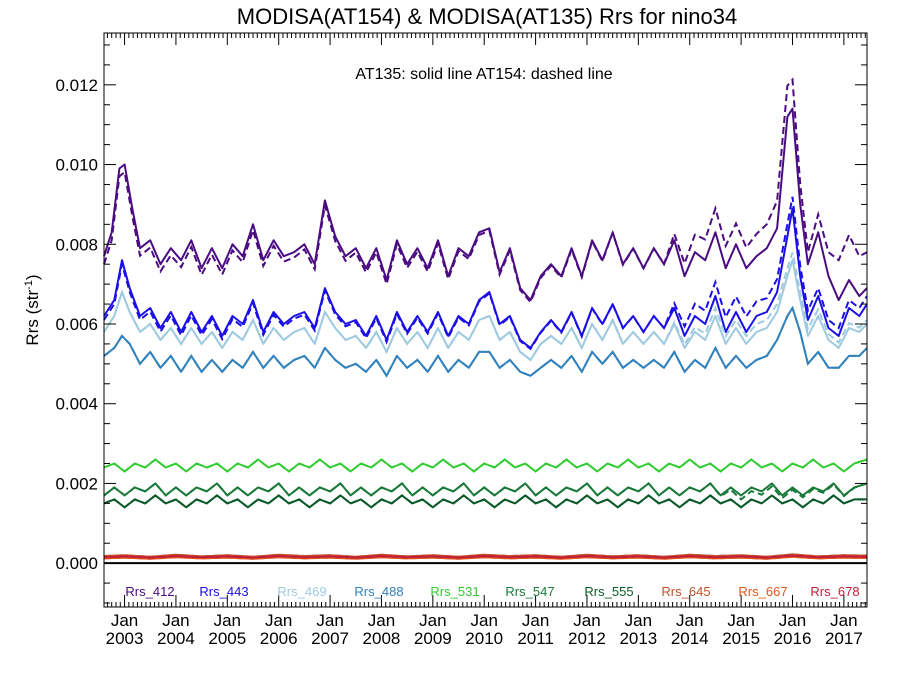 This screenshot has height=675, width=900. What do you see at coordinates (125, 638) in the screenshot?
I see `x-tick-label-year: 2003` at bounding box center [125, 638].